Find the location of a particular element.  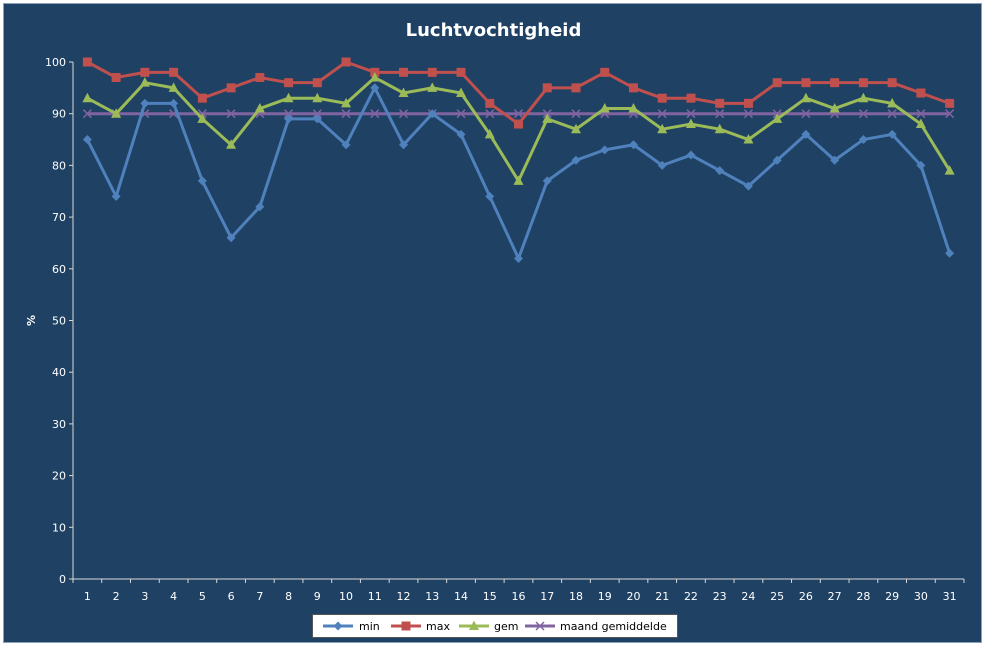

y-axis-label: % is located at coordinates (31, 320).